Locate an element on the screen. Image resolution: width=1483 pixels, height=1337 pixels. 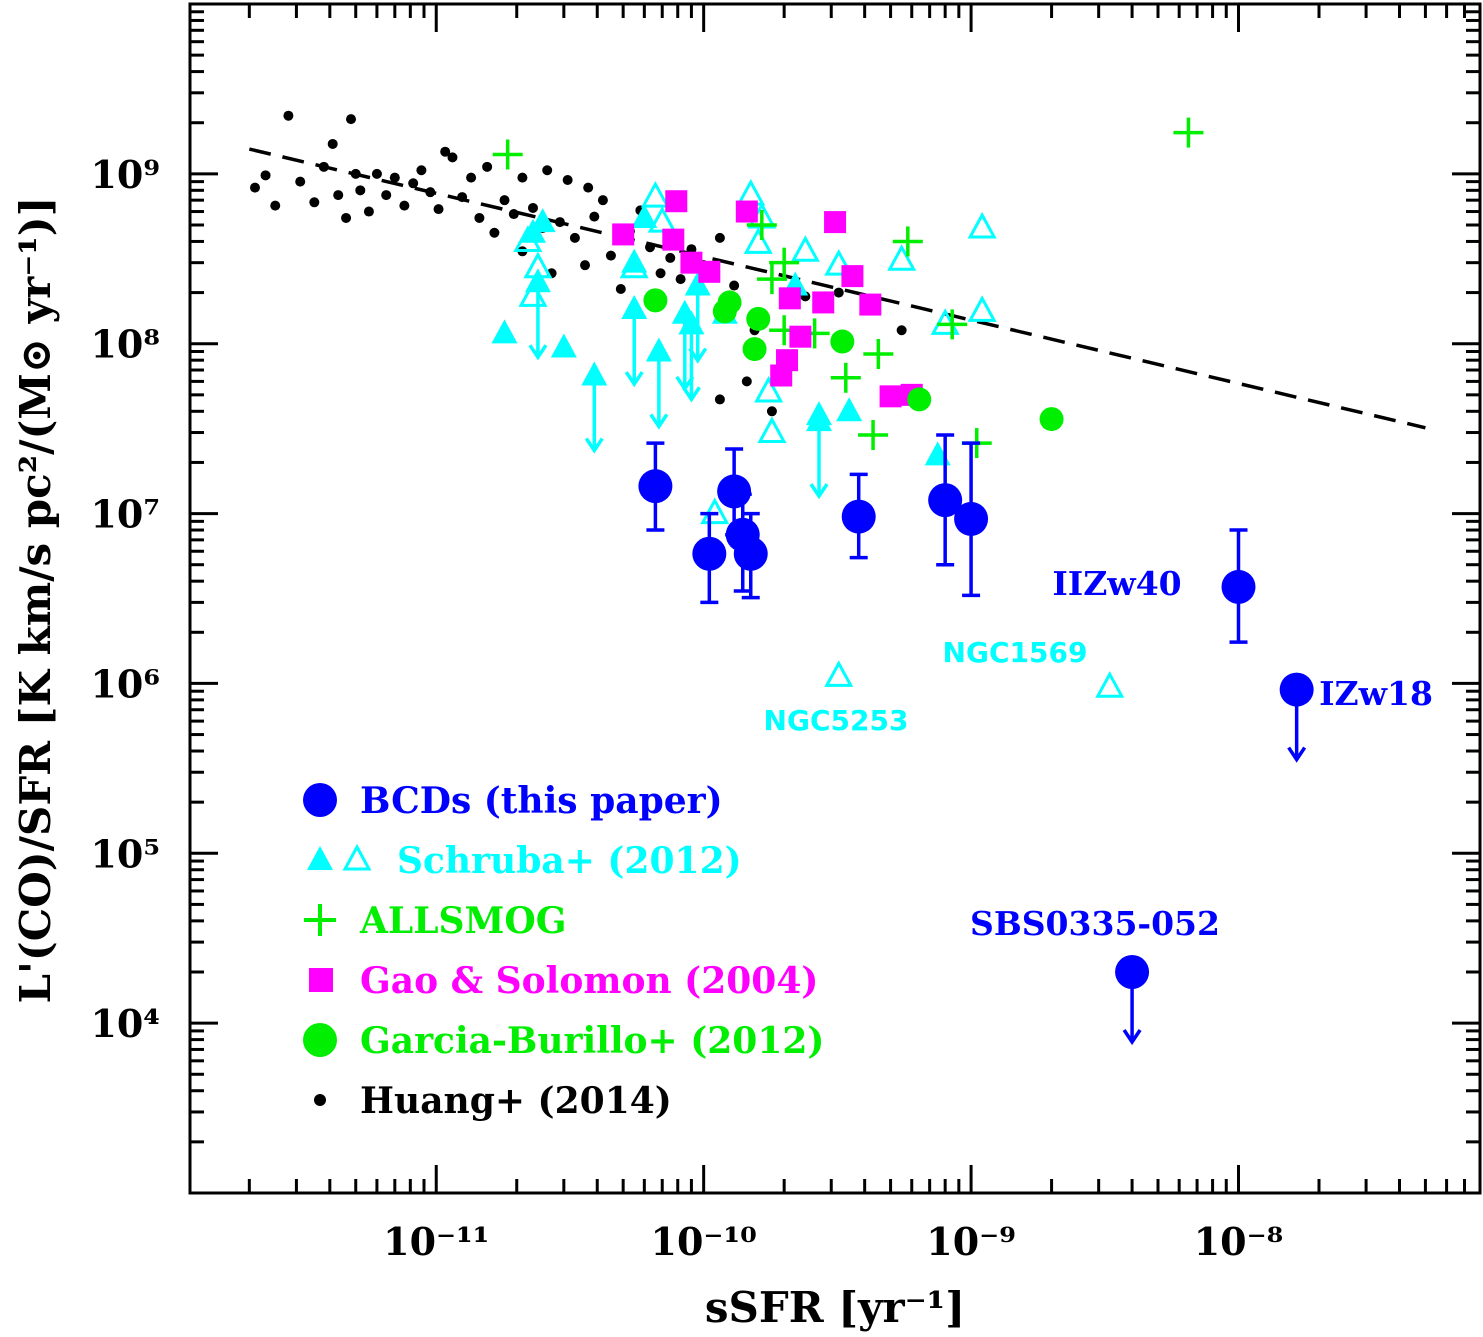
legend-label: Gao & Solomon (2004) is located at coordinates (589, 981).